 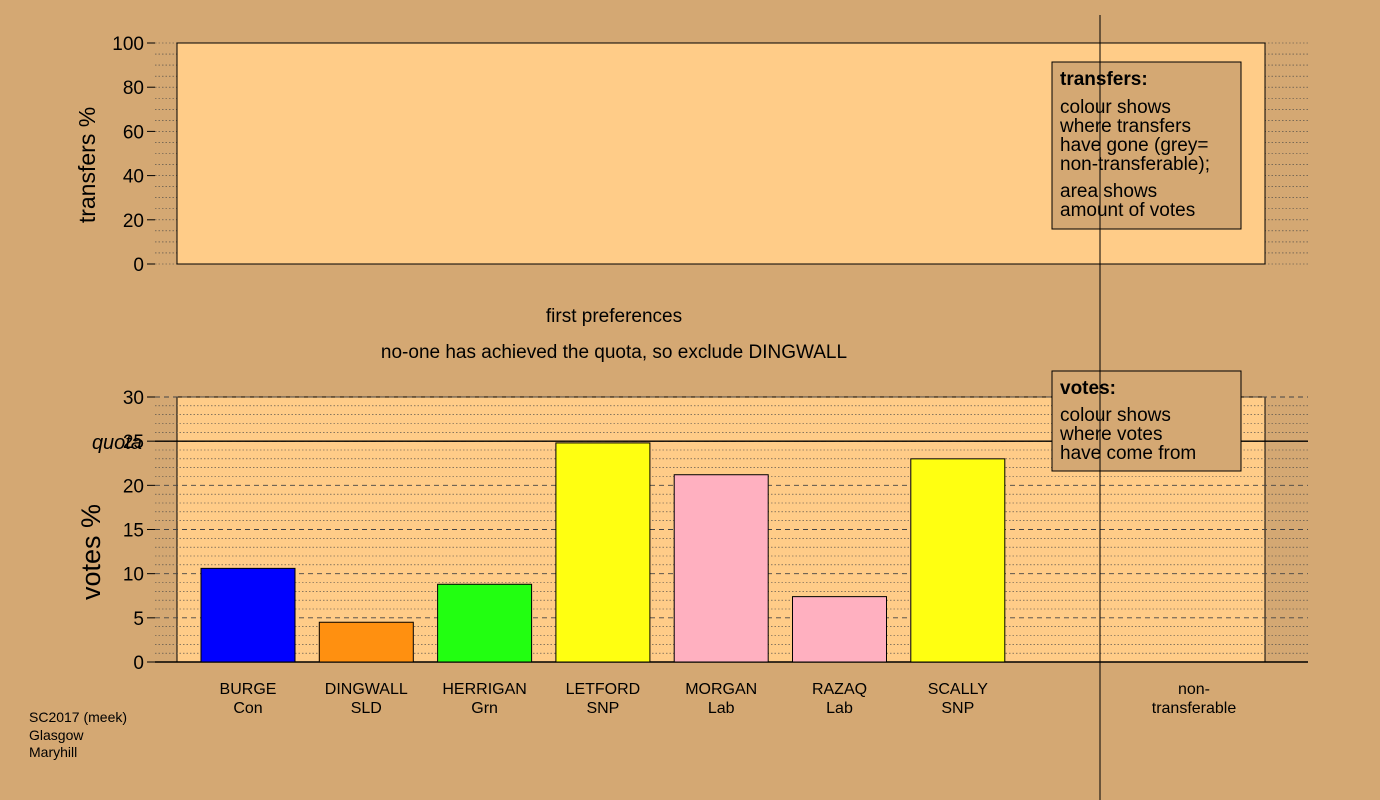 What do you see at coordinates (133, 155) in the screenshot?
I see `transfers-y-ticks: 0 20 40 60 80 100` at bounding box center [133, 155].